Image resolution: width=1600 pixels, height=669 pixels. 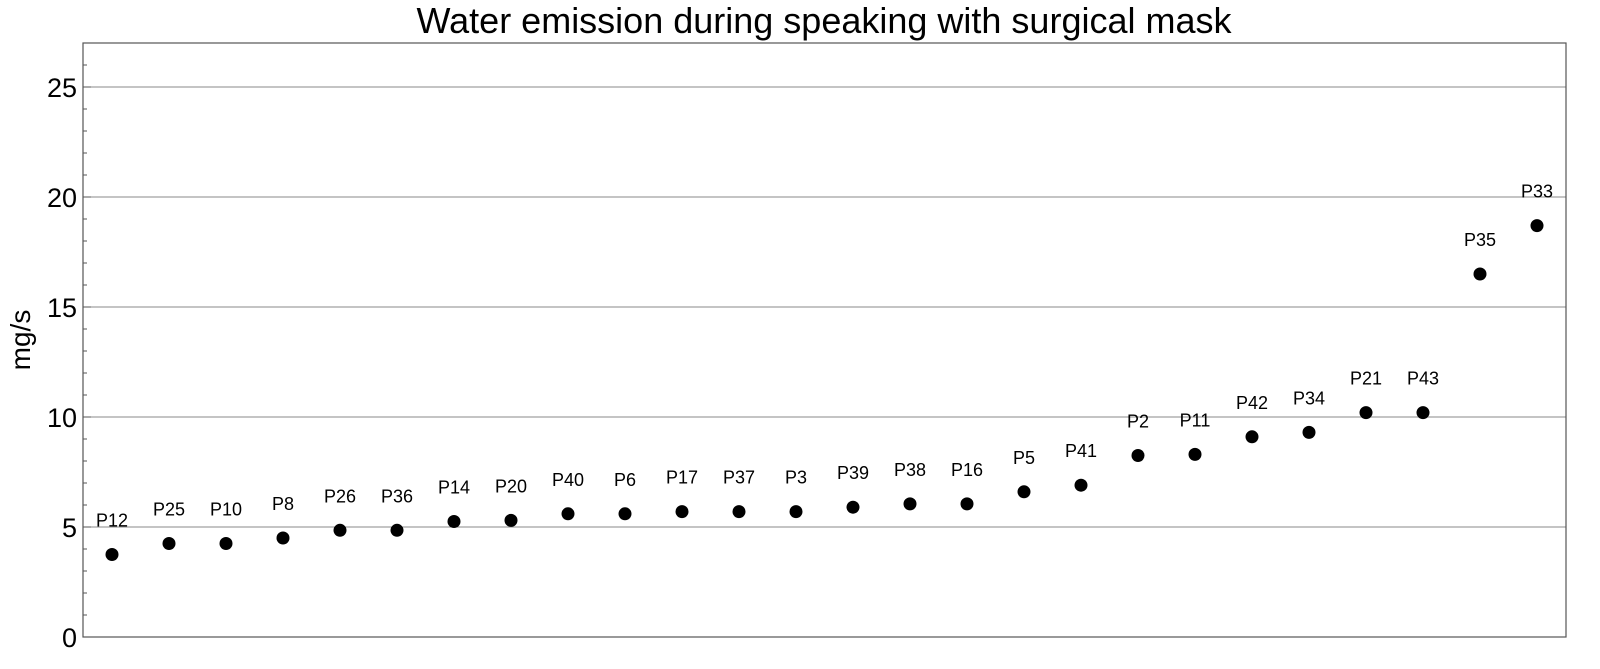 I want to click on data-point-label: P17, so click(x=682, y=478).